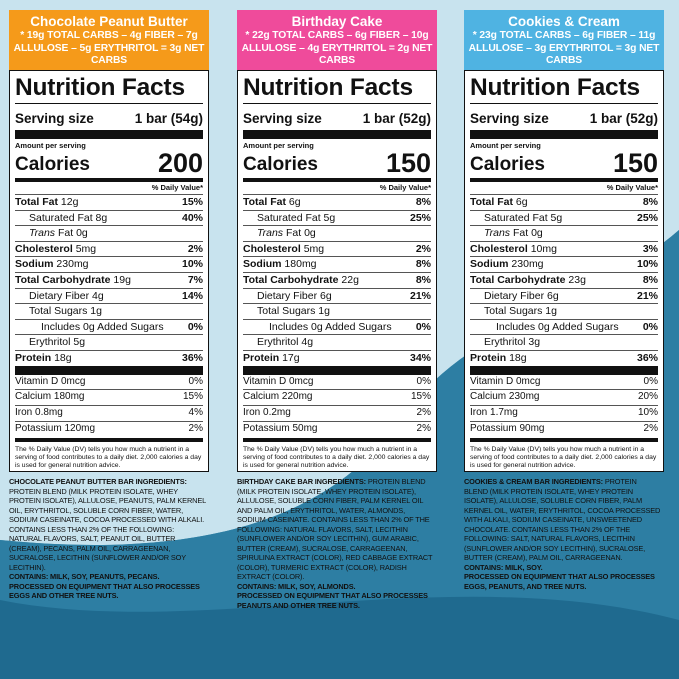 This screenshot has width=679, height=679. What do you see at coordinates (296, 218) in the screenshot?
I see `nutrient-cell: Saturated Fat 5g` at bounding box center [296, 218].